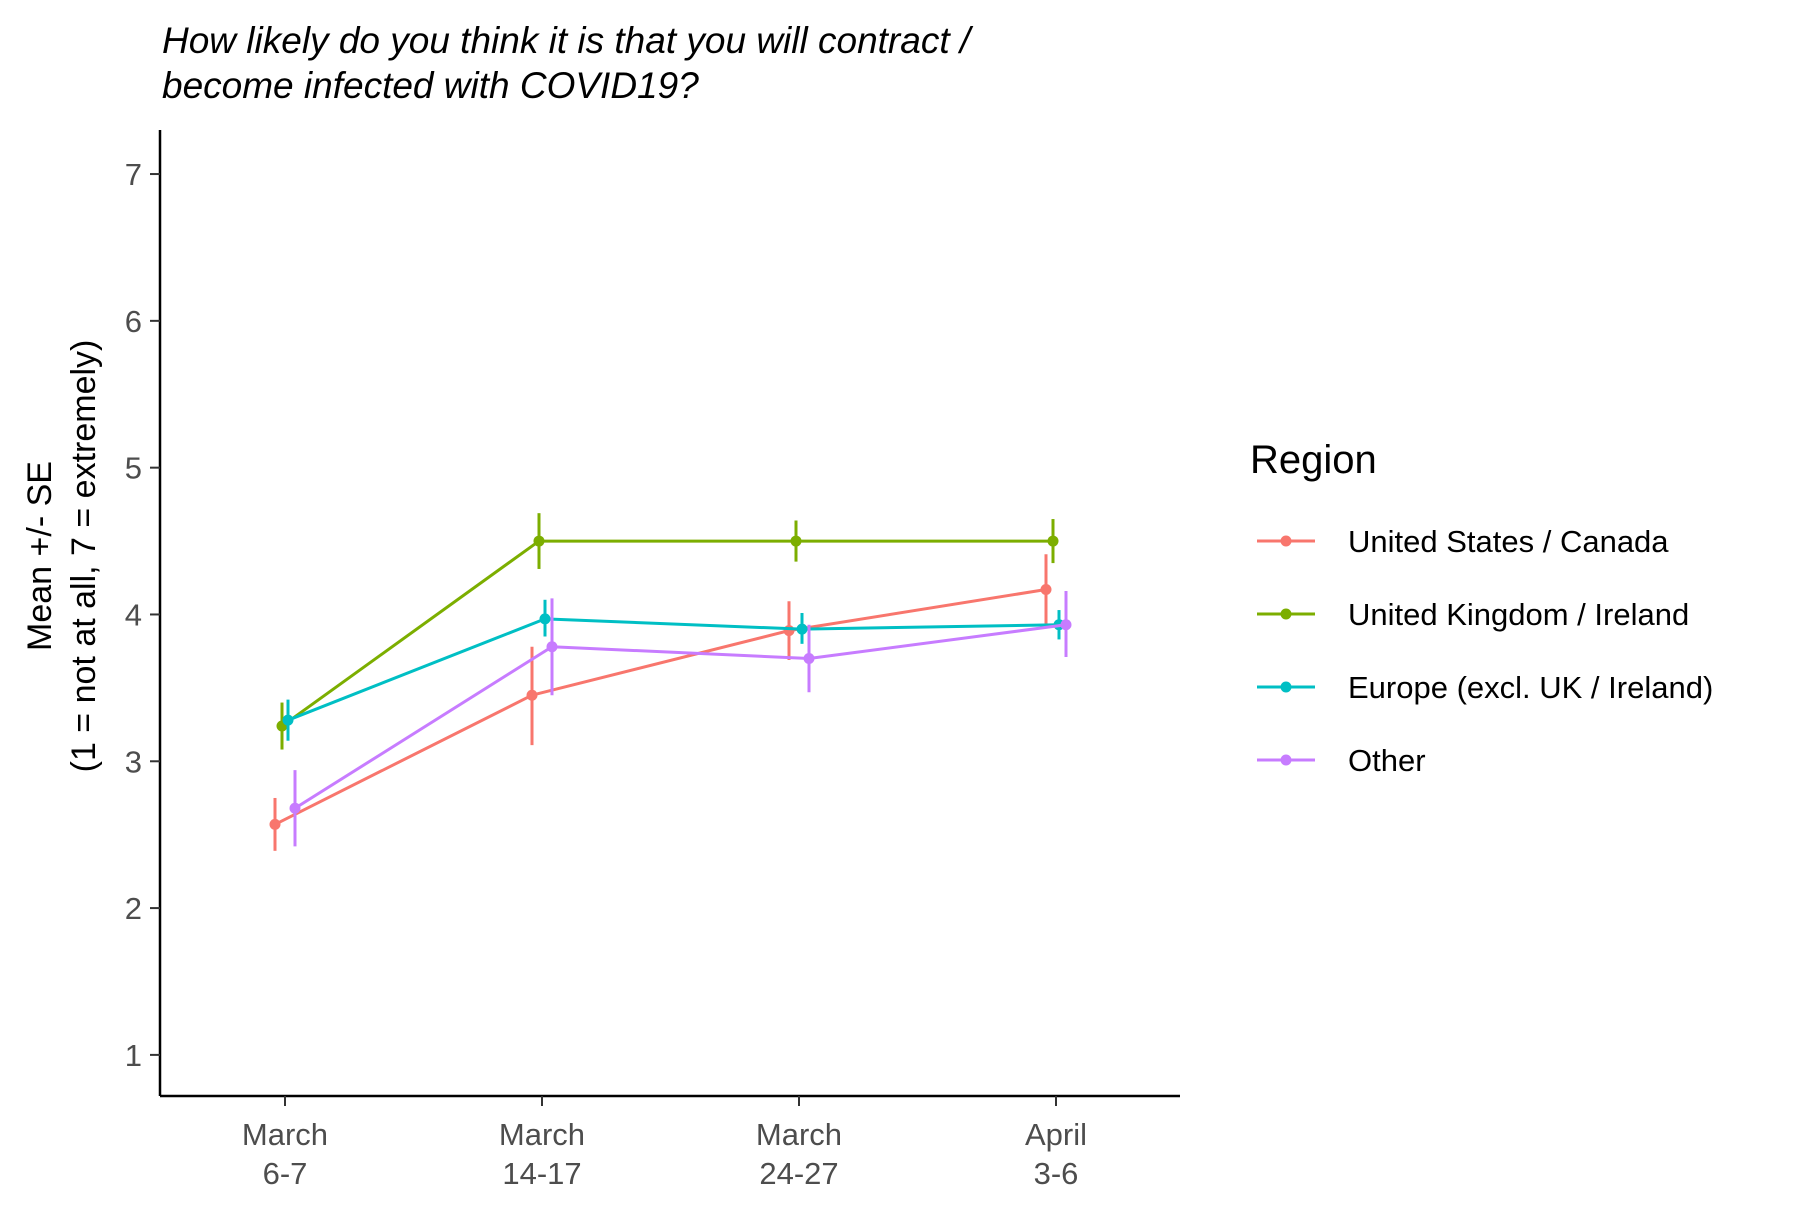 This screenshot has width=1800, height=1205. I want to click on x-tick-label: 14-17, so click(541, 1173).